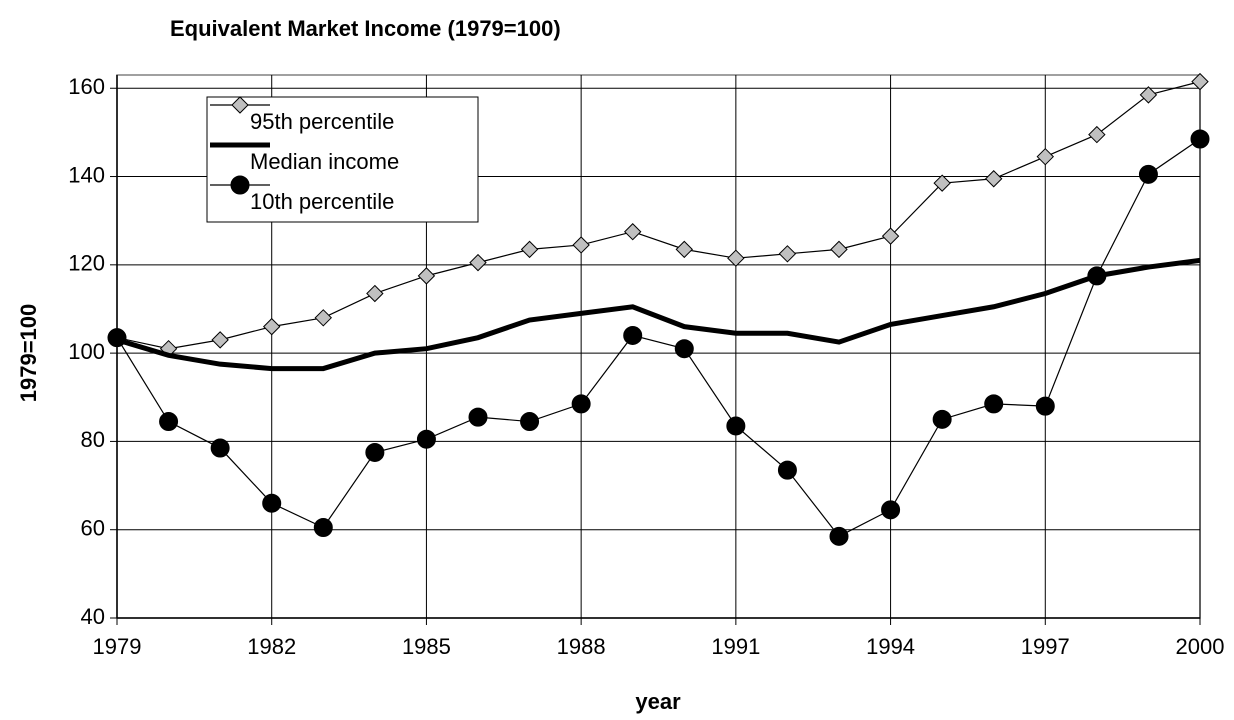 The width and height of the screenshot is (1234, 720). I want to click on x-tick-label: 1982, so click(271, 646).